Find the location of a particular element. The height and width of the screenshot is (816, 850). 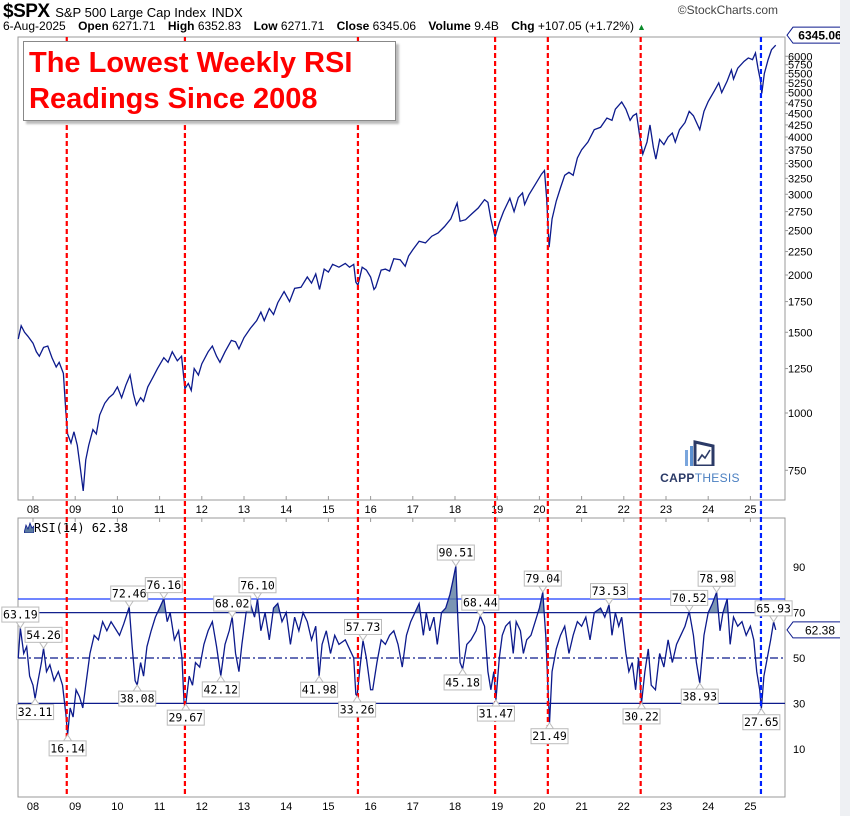

rsi-last-value-text: 62.38 is located at coordinates (820, 630).